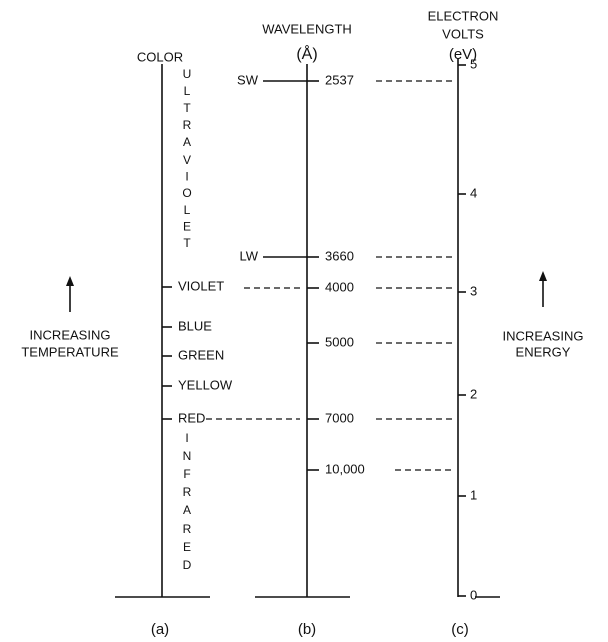 This screenshot has width=608, height=642. Describe the element at coordinates (543, 351) in the screenshot. I see `annotation: ENERGY` at that location.